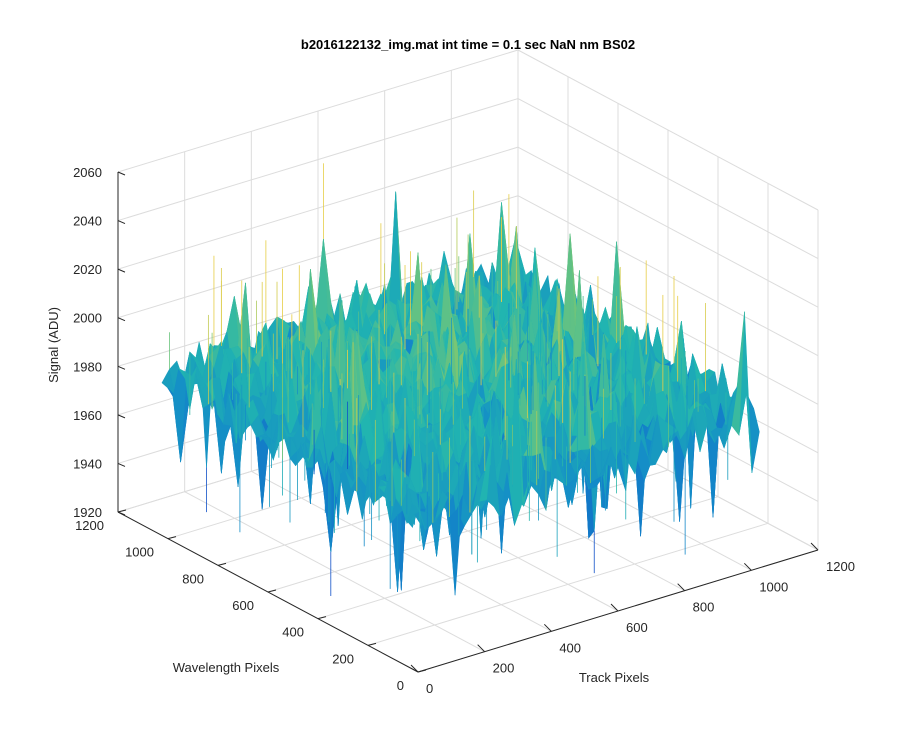  I want to click on z-tick-label: 2040, so click(87, 221).